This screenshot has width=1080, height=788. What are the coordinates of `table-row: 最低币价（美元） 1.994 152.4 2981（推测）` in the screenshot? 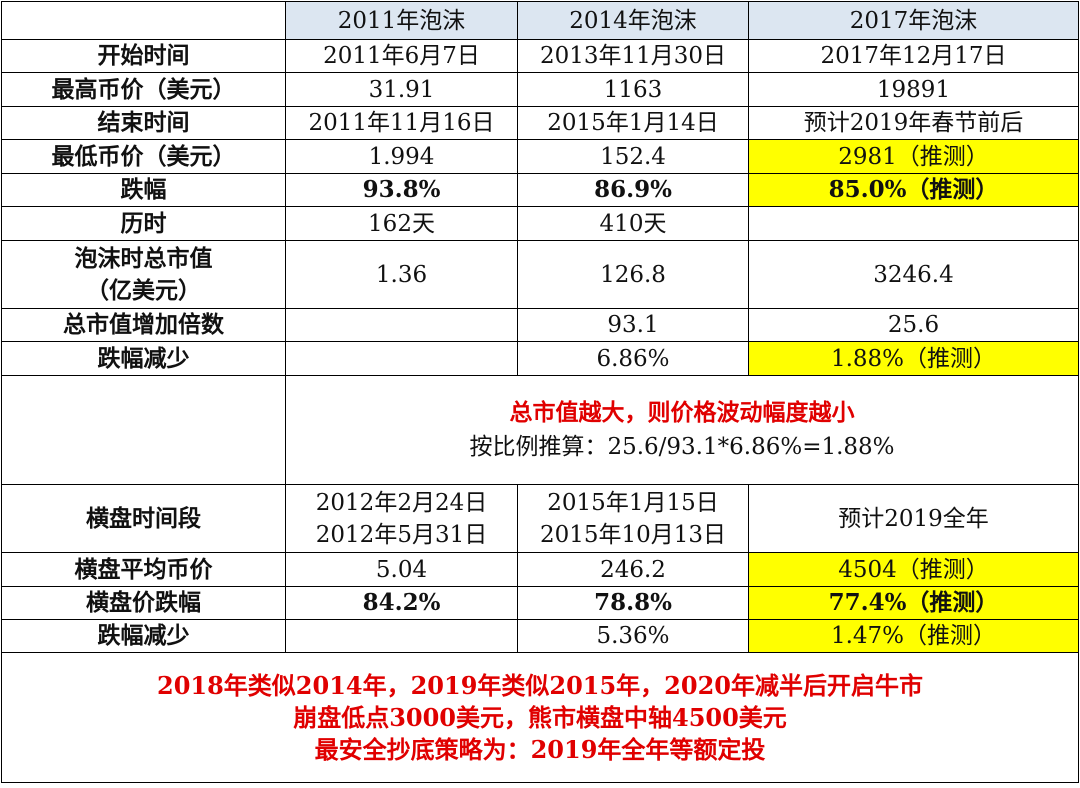 It's located at (540, 156).